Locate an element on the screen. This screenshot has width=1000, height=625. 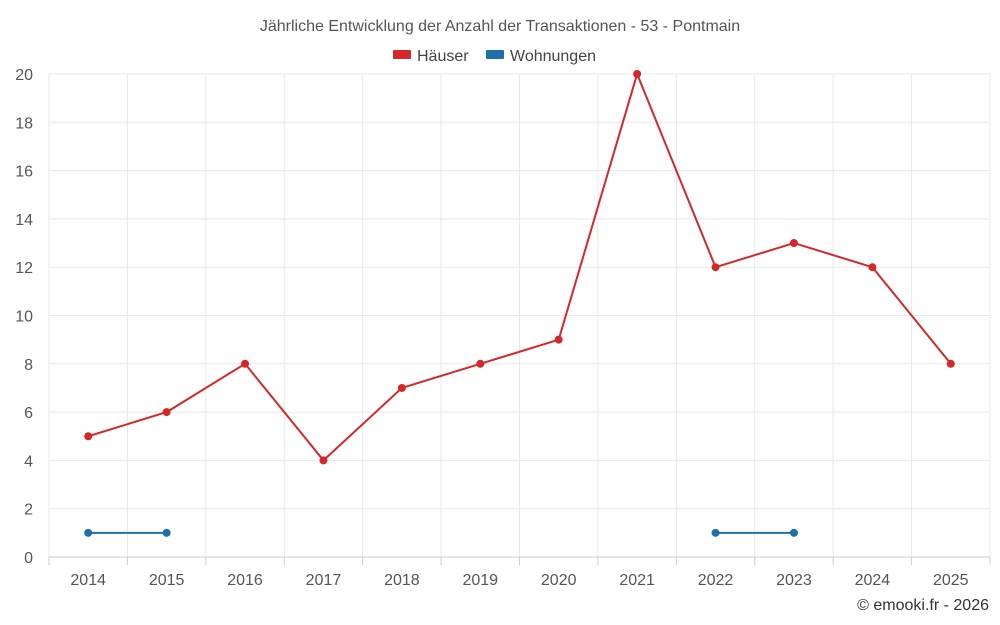
legend-label-wohnungen: Wohnungen is located at coordinates (553, 56).